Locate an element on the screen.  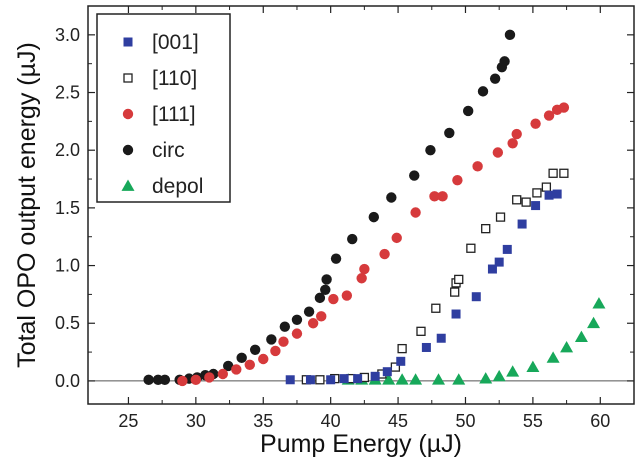
y-tick-label: 2.0 is located at coordinates (67, 150).